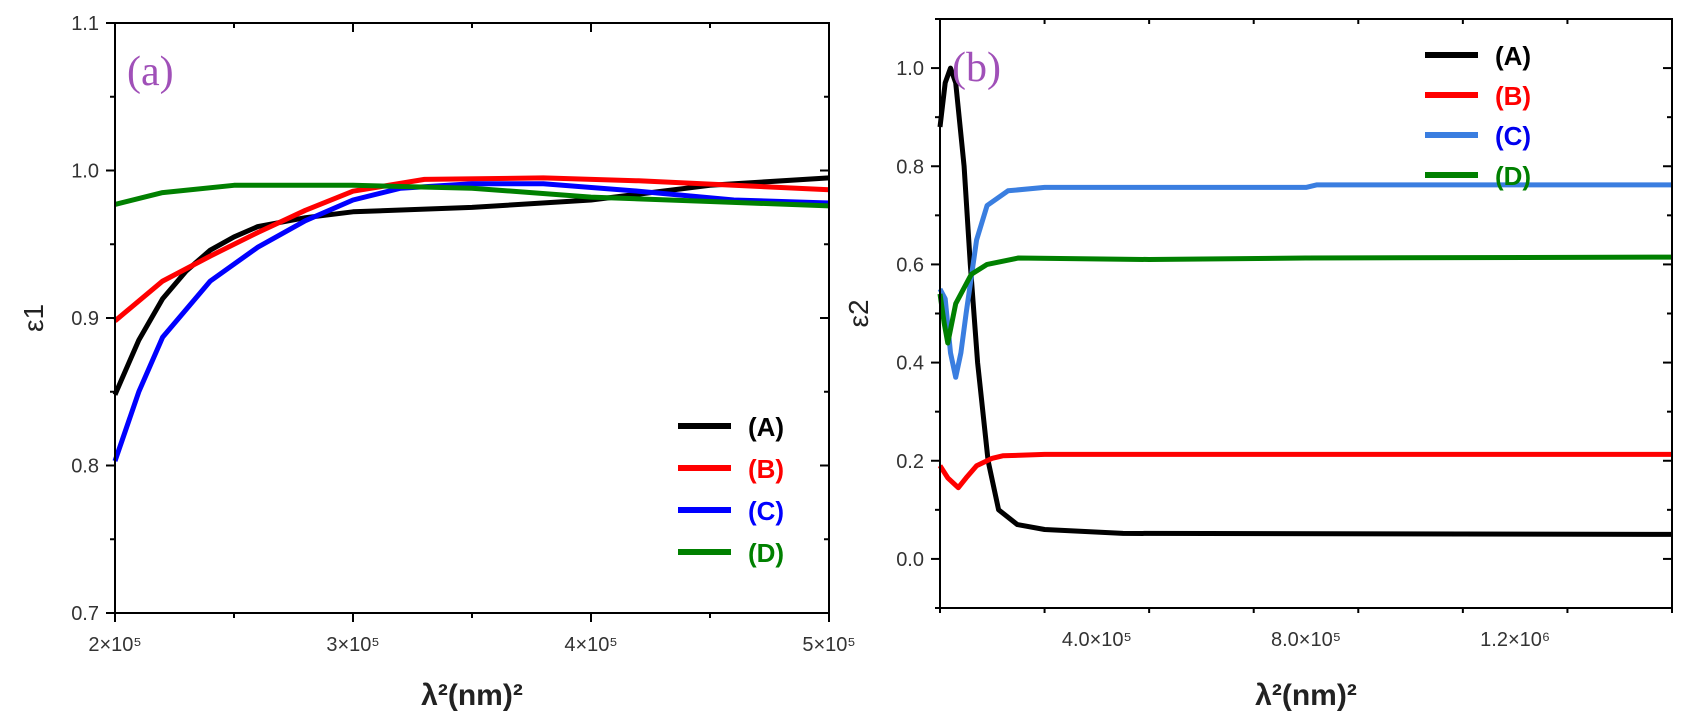  What do you see at coordinates (85, 319) in the screenshot?
I see `y-tick-label: 0.9` at bounding box center [85, 319].